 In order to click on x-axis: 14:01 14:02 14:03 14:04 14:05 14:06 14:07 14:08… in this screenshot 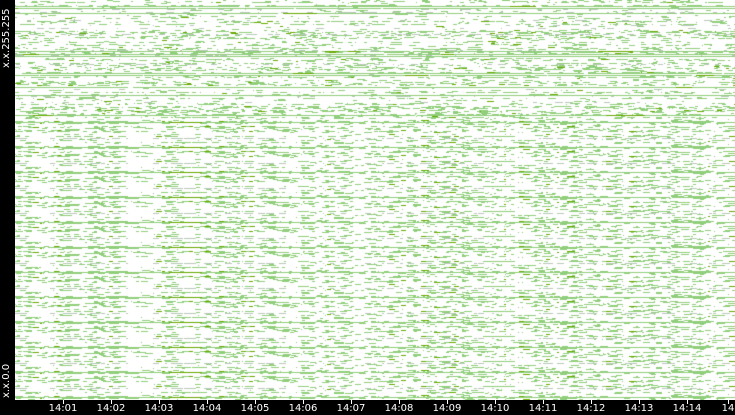, I will do `click(367, 407)`.